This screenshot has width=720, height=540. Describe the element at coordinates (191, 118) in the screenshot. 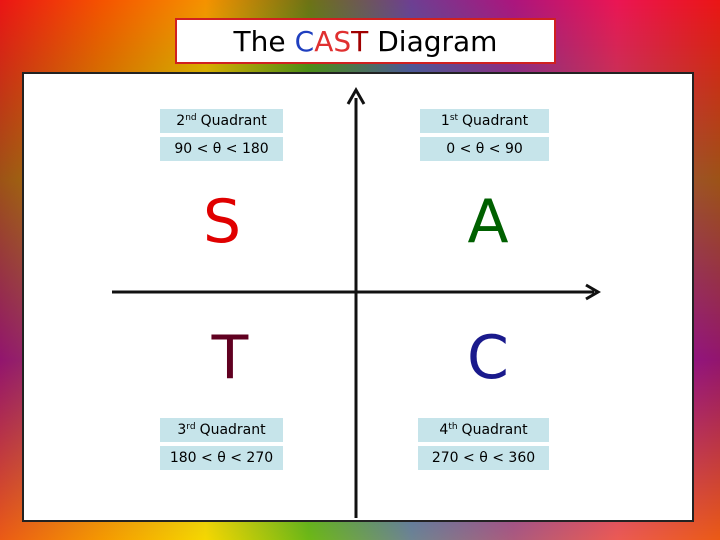

I see `ordinal-suffix: nd` at that location.